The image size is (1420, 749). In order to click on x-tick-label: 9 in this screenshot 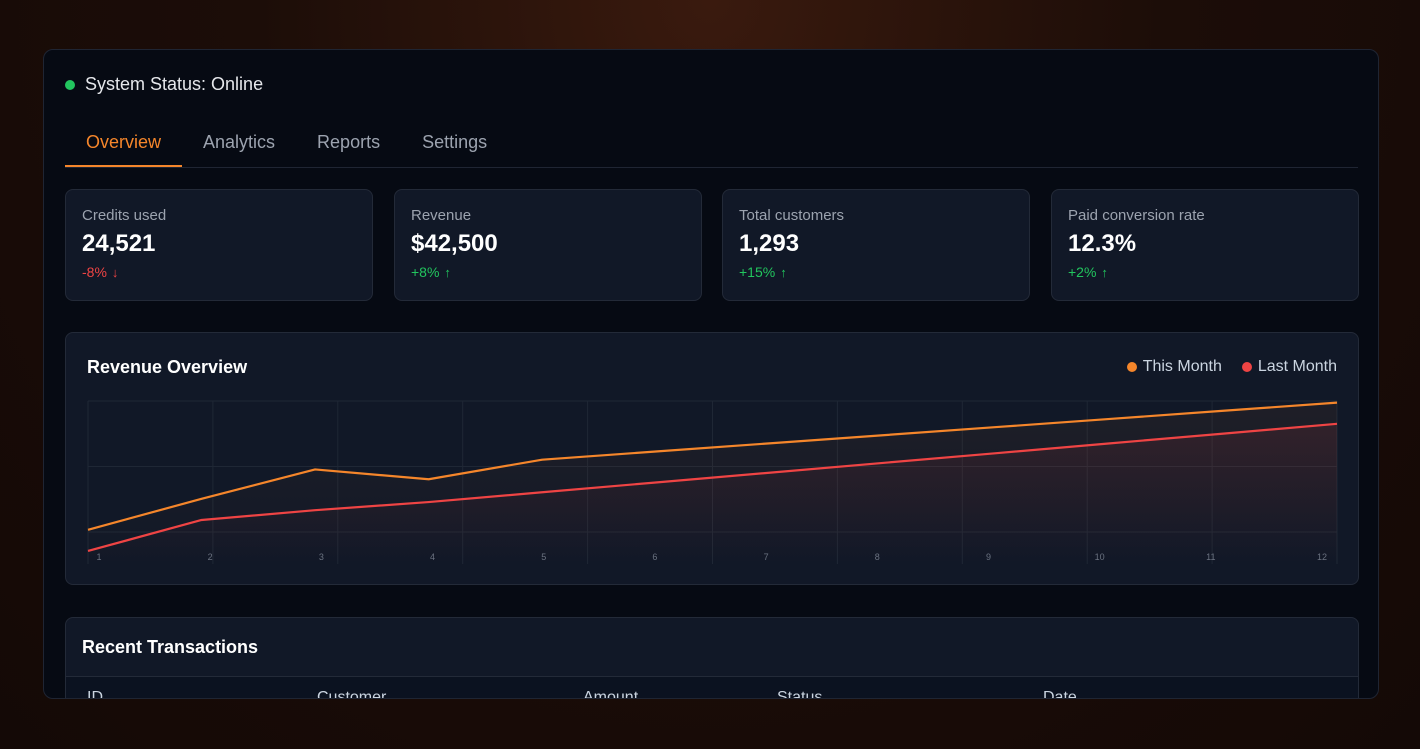, I will do `click(988, 557)`.